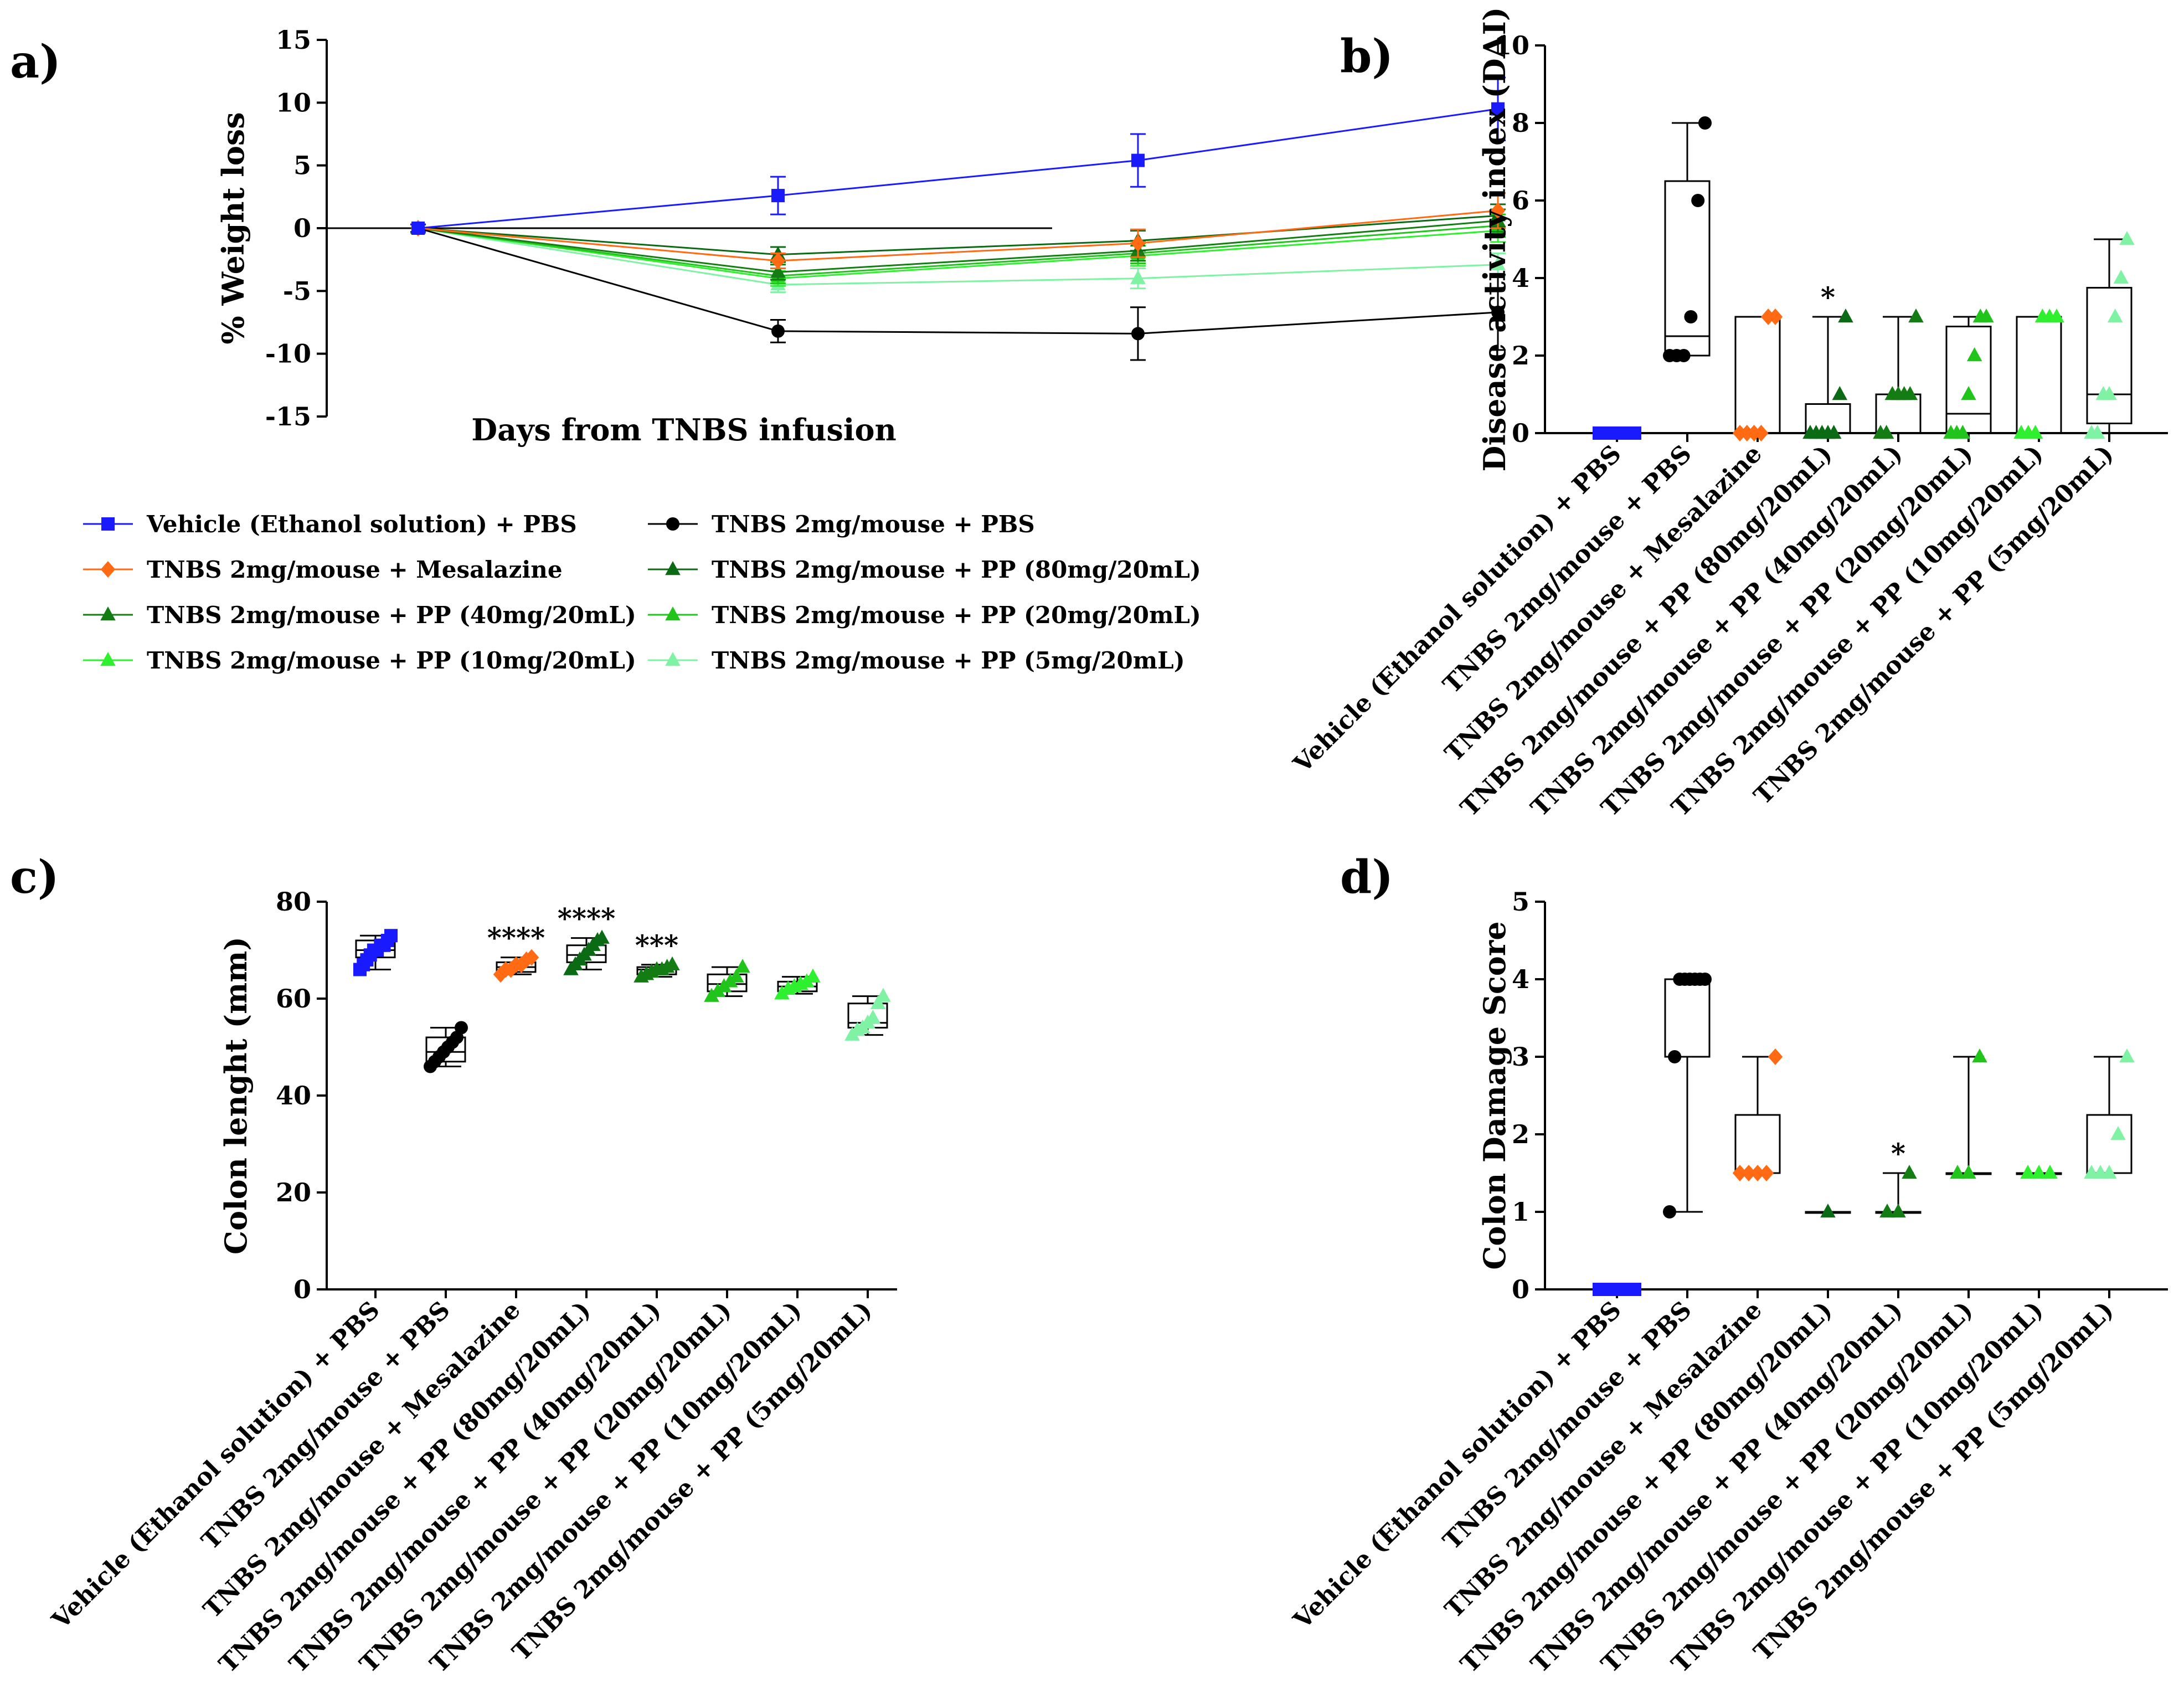 The width and height of the screenshot is (2184, 1707). What do you see at coordinates (1520, 902) in the screenshot?
I see `y-tick-label: 5` at bounding box center [1520, 902].